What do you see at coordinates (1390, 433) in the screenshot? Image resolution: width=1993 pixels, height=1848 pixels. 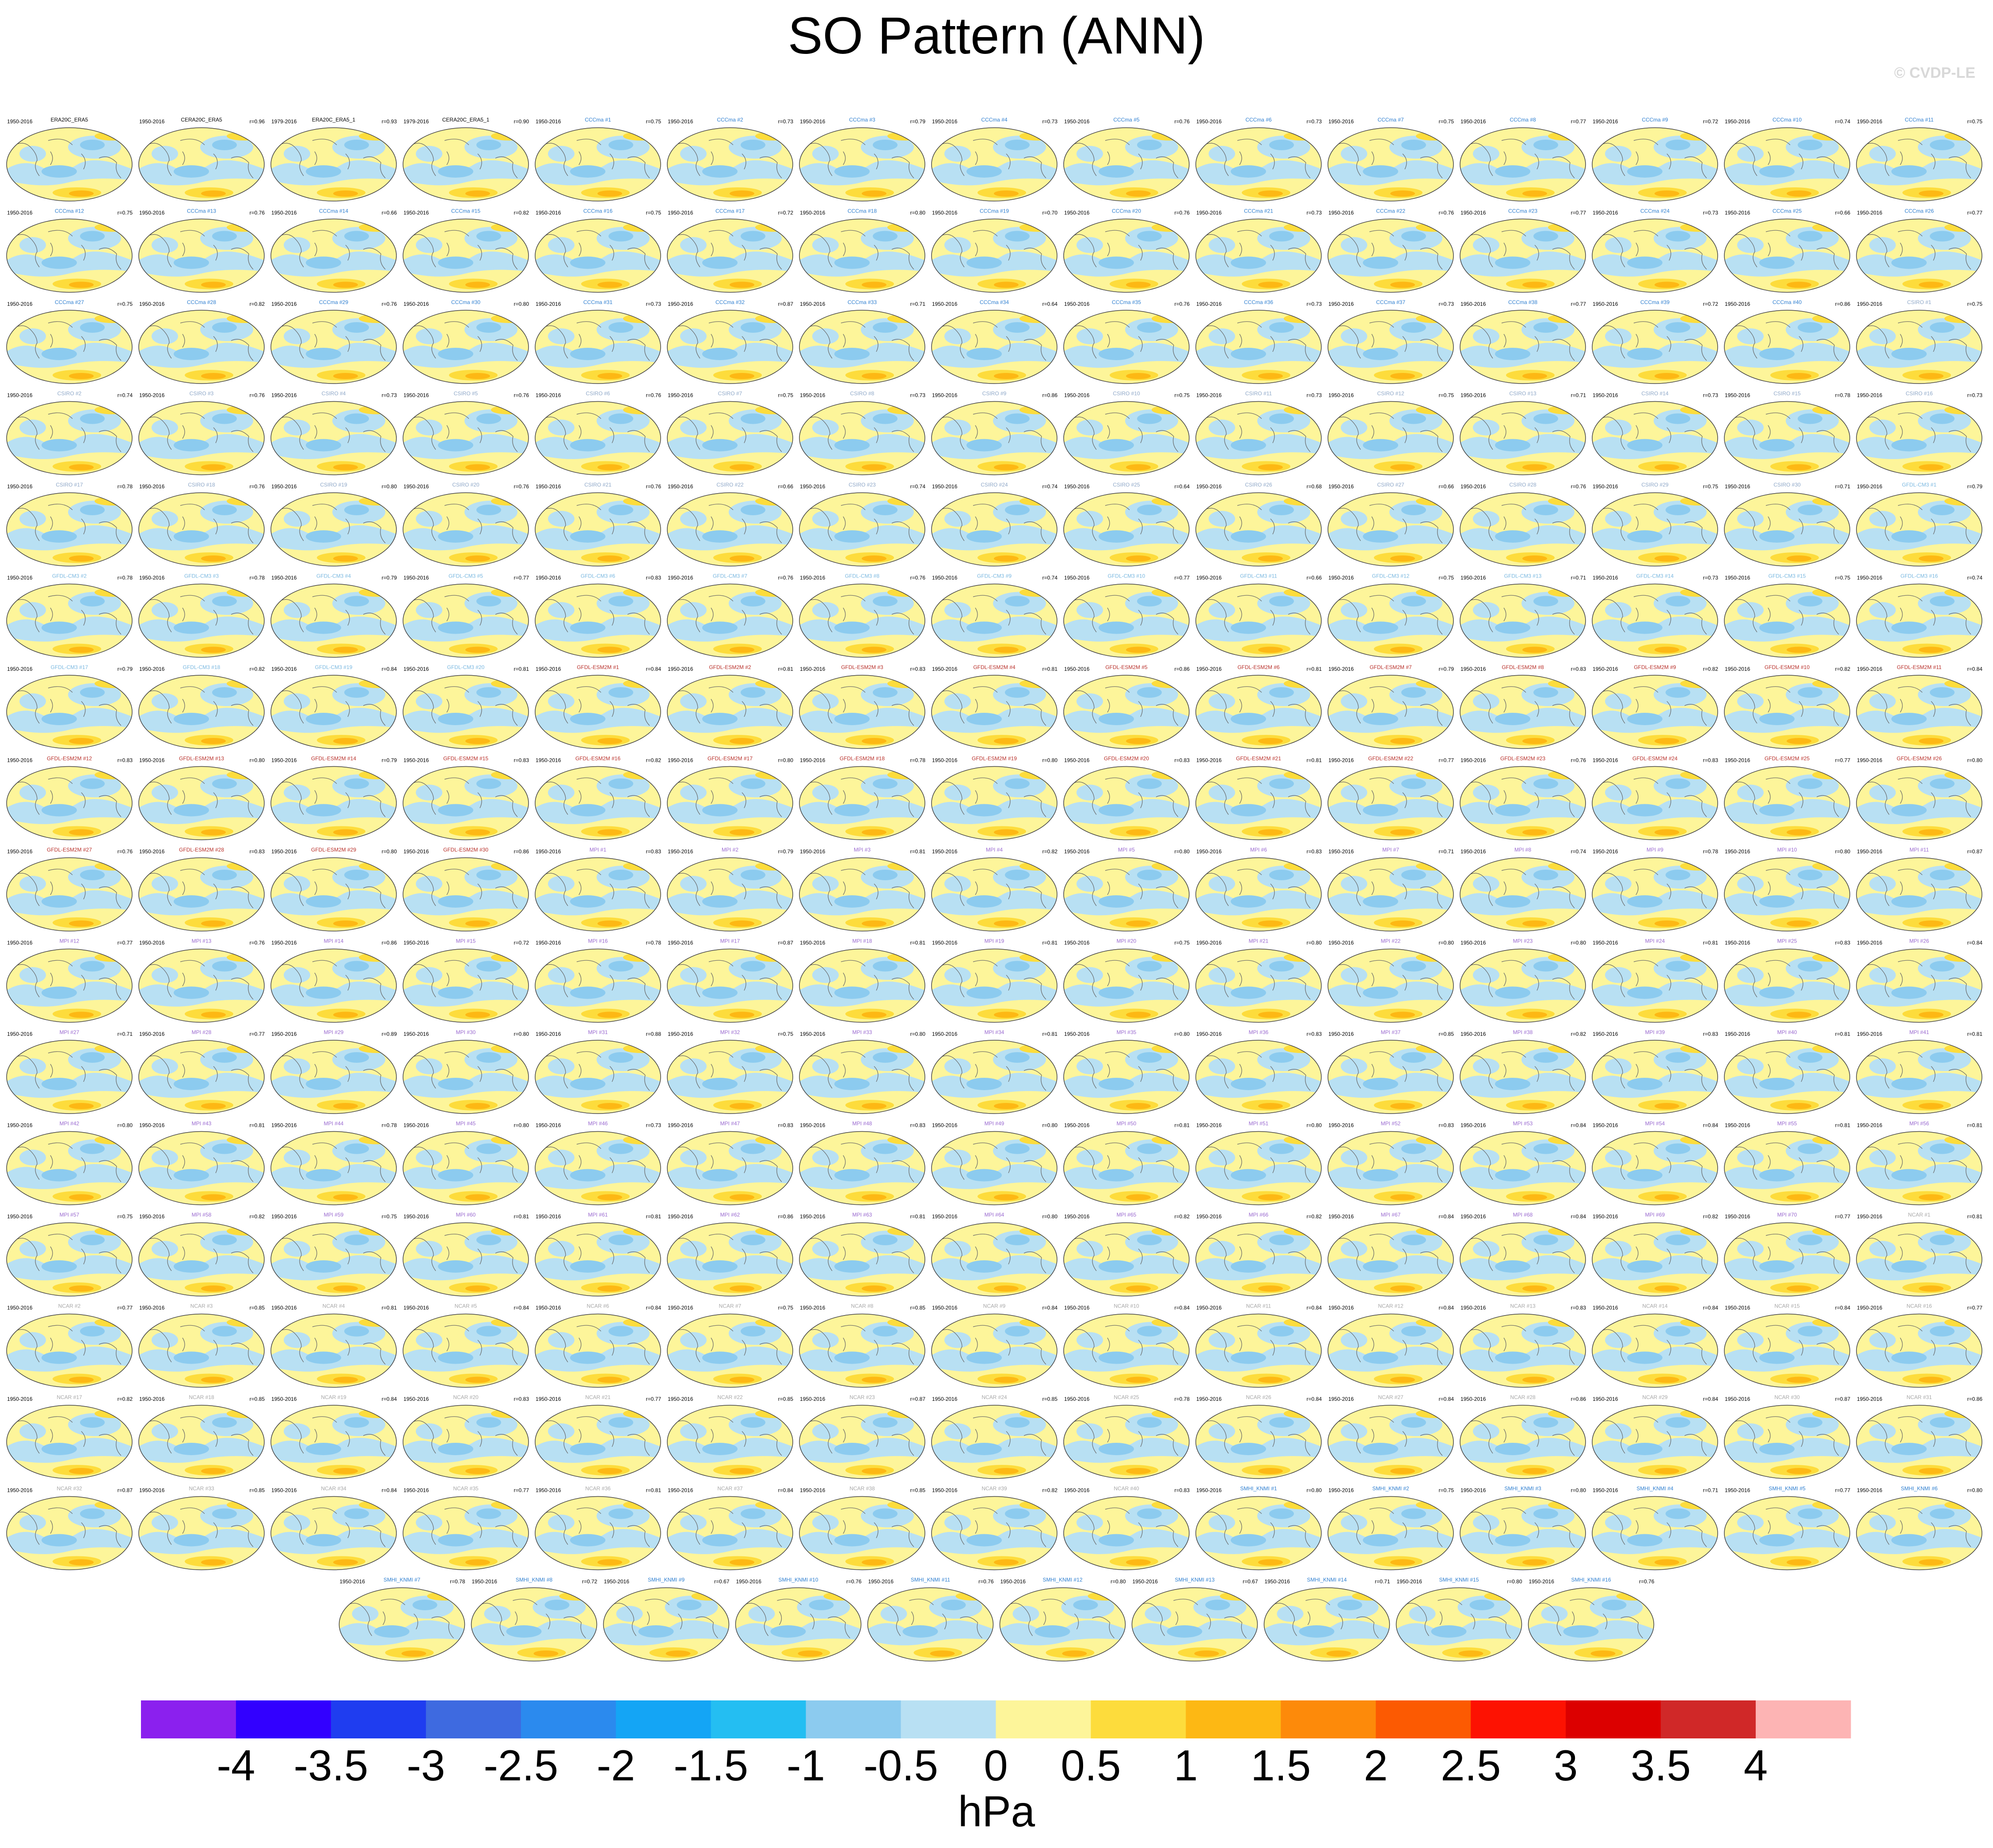 I see `map-panel: 1950-2016 CSIRO #12 r=0.75` at bounding box center [1390, 433].